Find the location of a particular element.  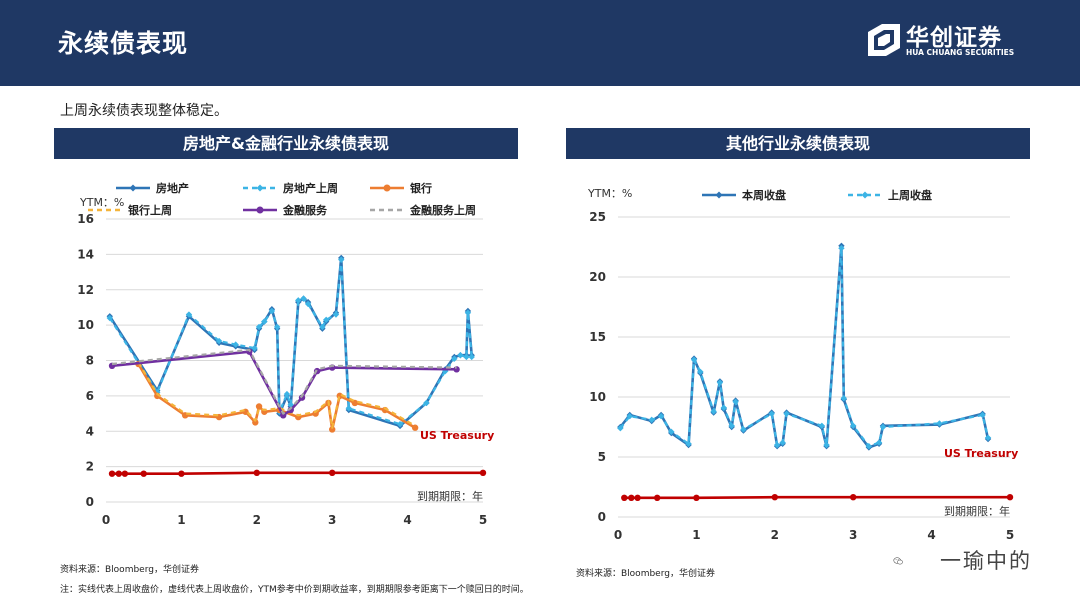

y-tick-label: 14 is located at coordinates (85, 254).